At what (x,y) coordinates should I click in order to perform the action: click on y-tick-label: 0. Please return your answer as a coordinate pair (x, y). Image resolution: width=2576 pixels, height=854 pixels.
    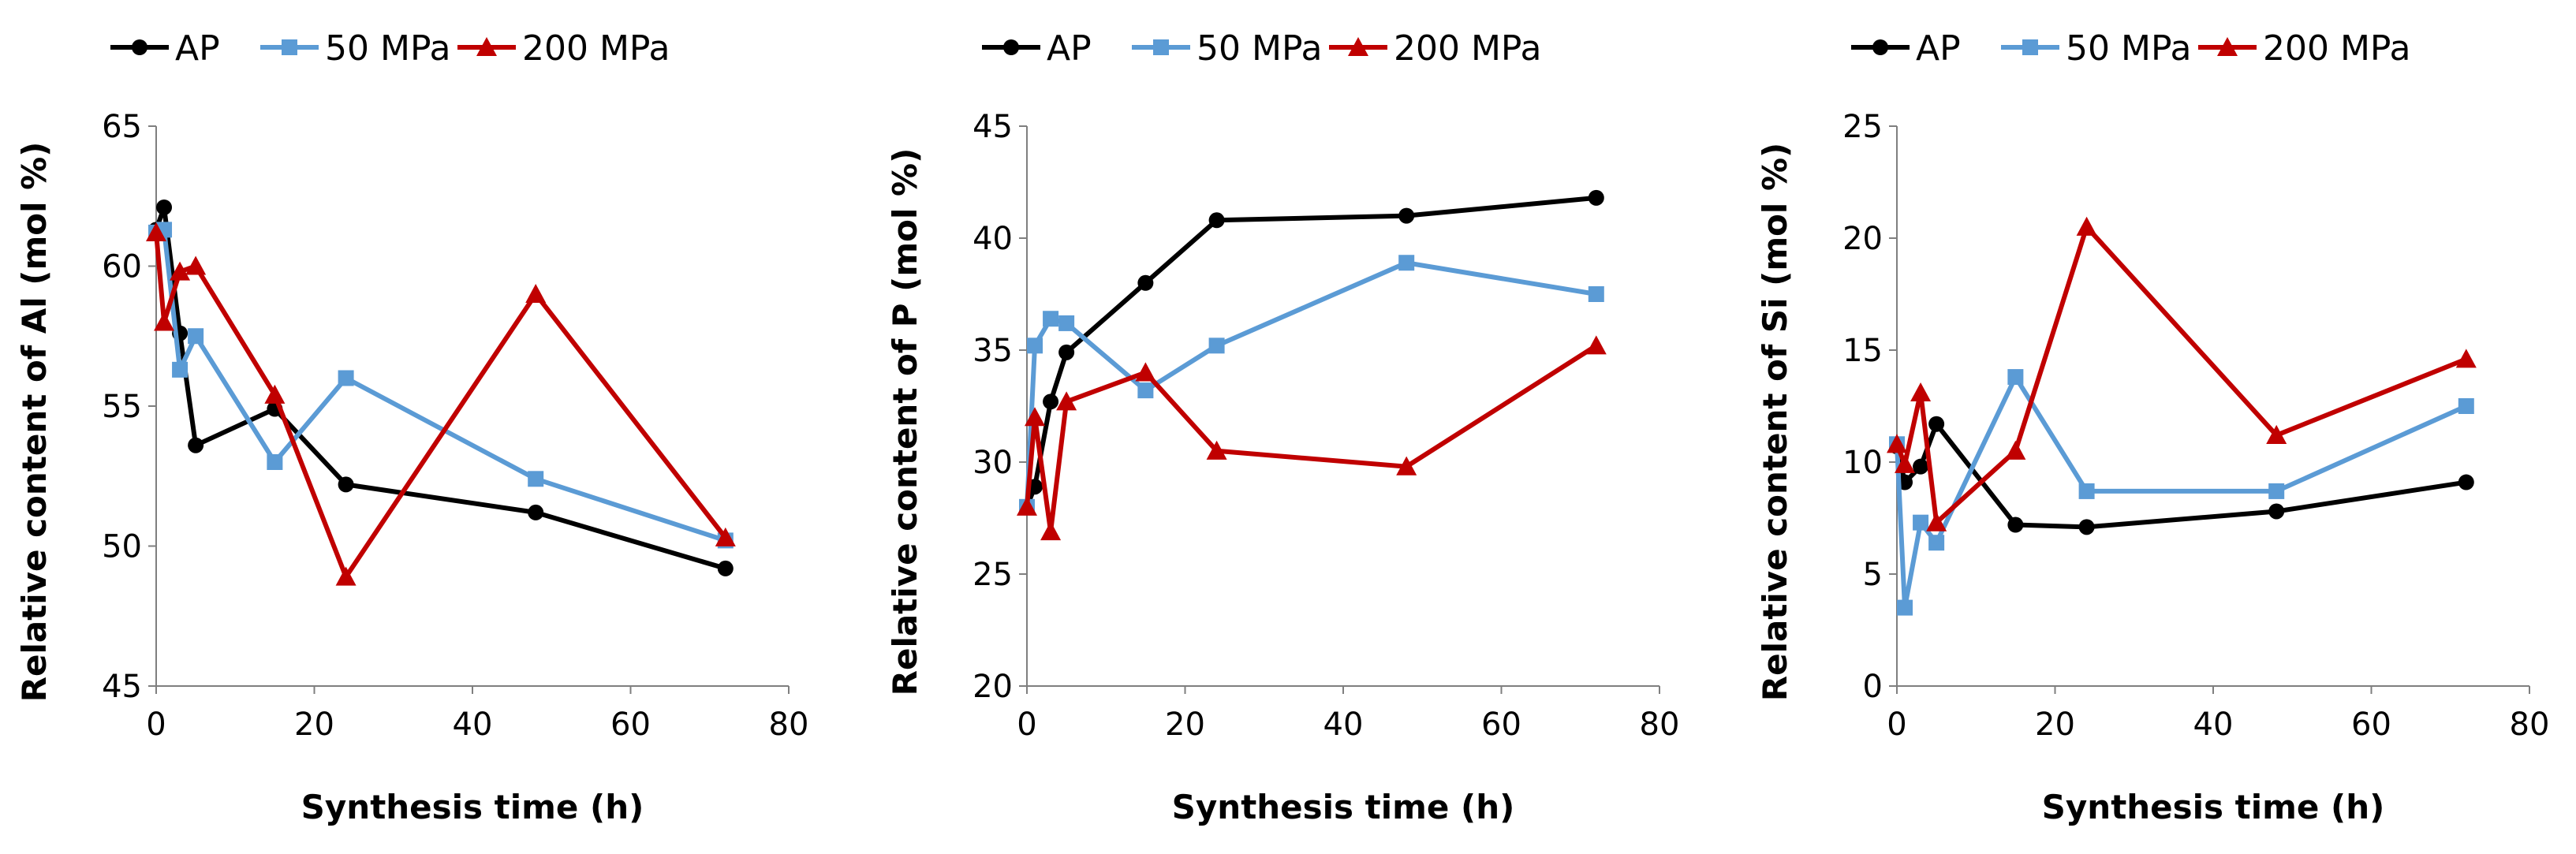
    Looking at the image, I should click on (1873, 687).